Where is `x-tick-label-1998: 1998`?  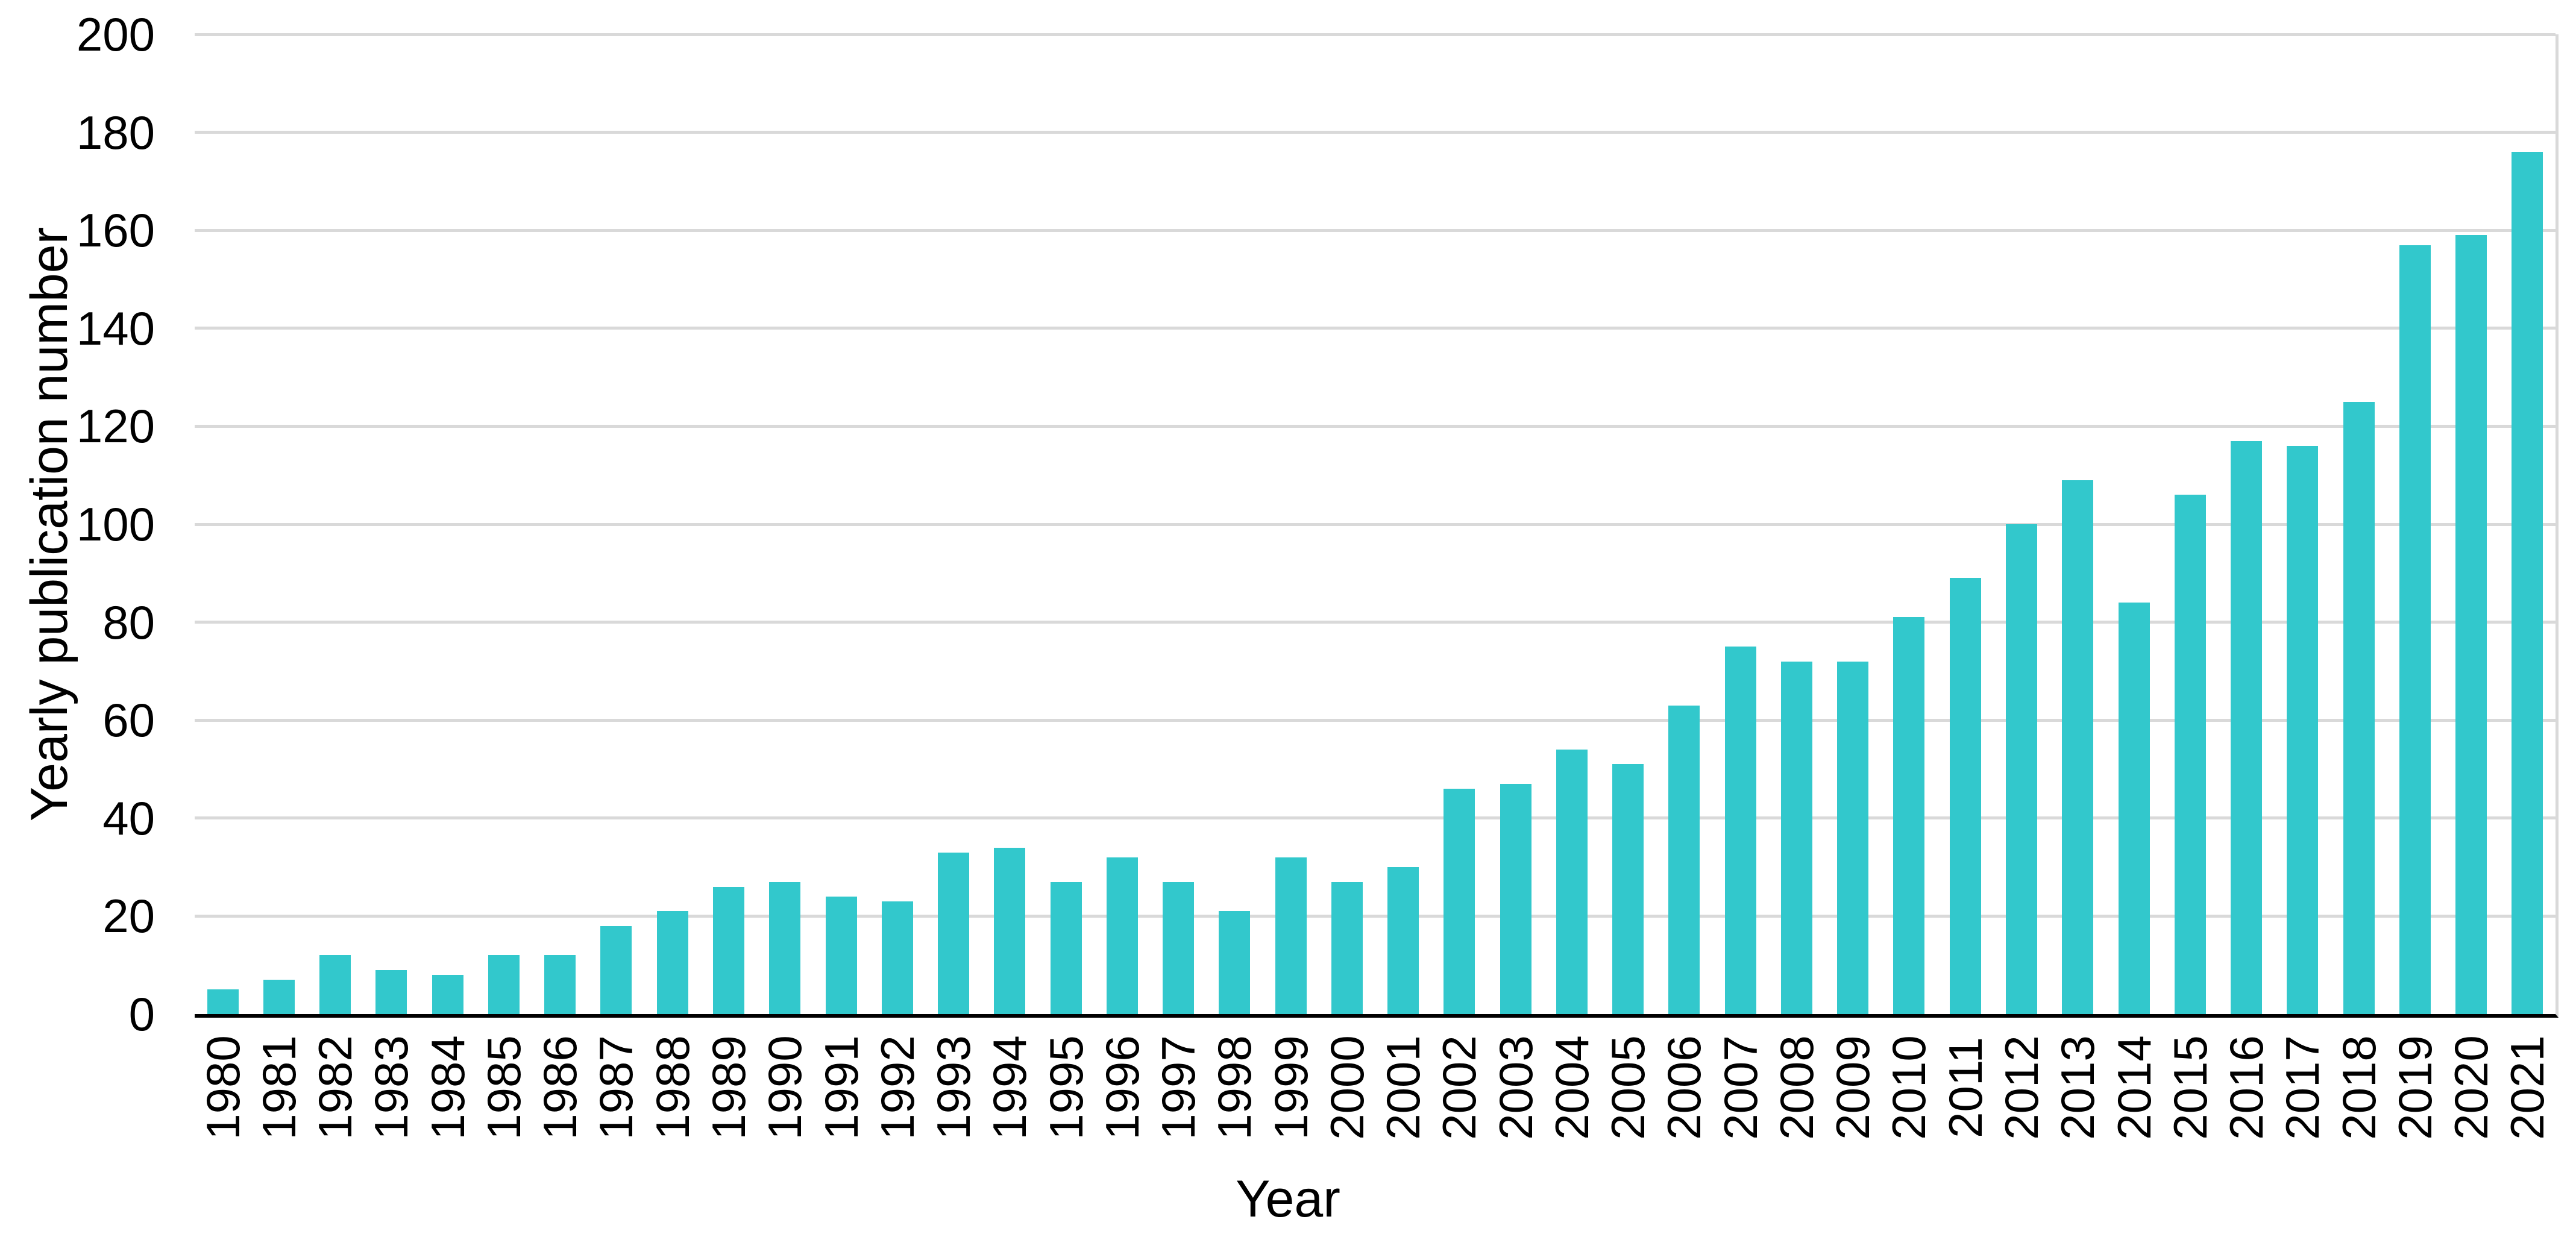 x-tick-label-1998: 1998 is located at coordinates (1234, 1087).